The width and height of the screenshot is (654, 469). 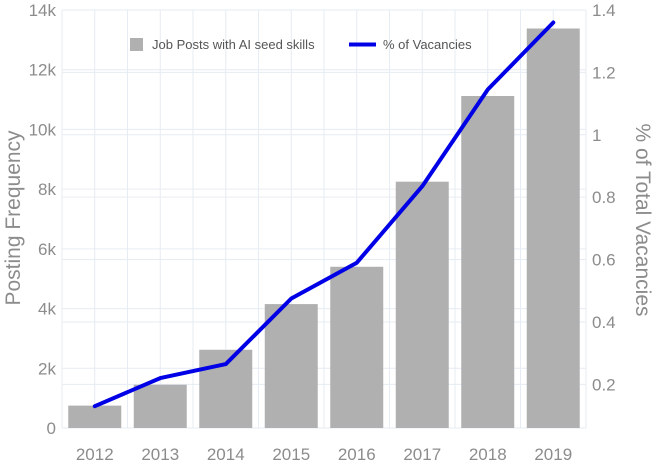 I want to click on y-right-axis-title: % of Total Vacancies, so click(x=642, y=220).